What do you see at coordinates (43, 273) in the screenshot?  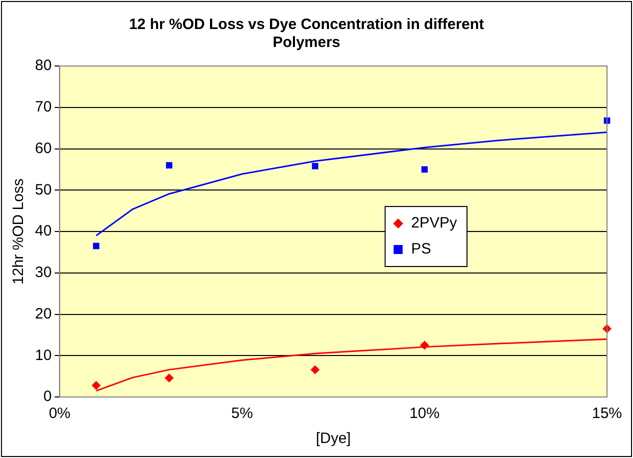 I see `y-tick-label: 30` at bounding box center [43, 273].